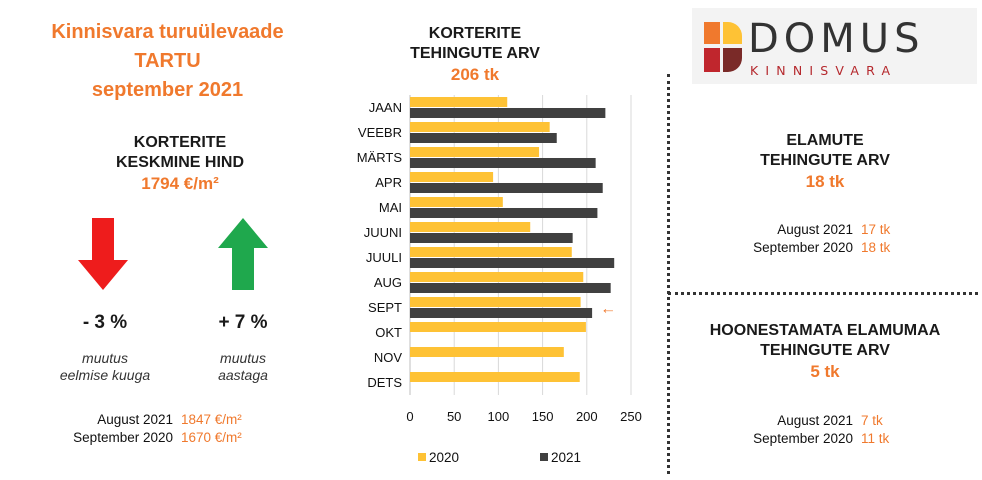 Image resolution: width=982 pixels, height=480 pixels. What do you see at coordinates (123, 437) in the screenshot?
I see `cmp2-label: September 2020` at bounding box center [123, 437].